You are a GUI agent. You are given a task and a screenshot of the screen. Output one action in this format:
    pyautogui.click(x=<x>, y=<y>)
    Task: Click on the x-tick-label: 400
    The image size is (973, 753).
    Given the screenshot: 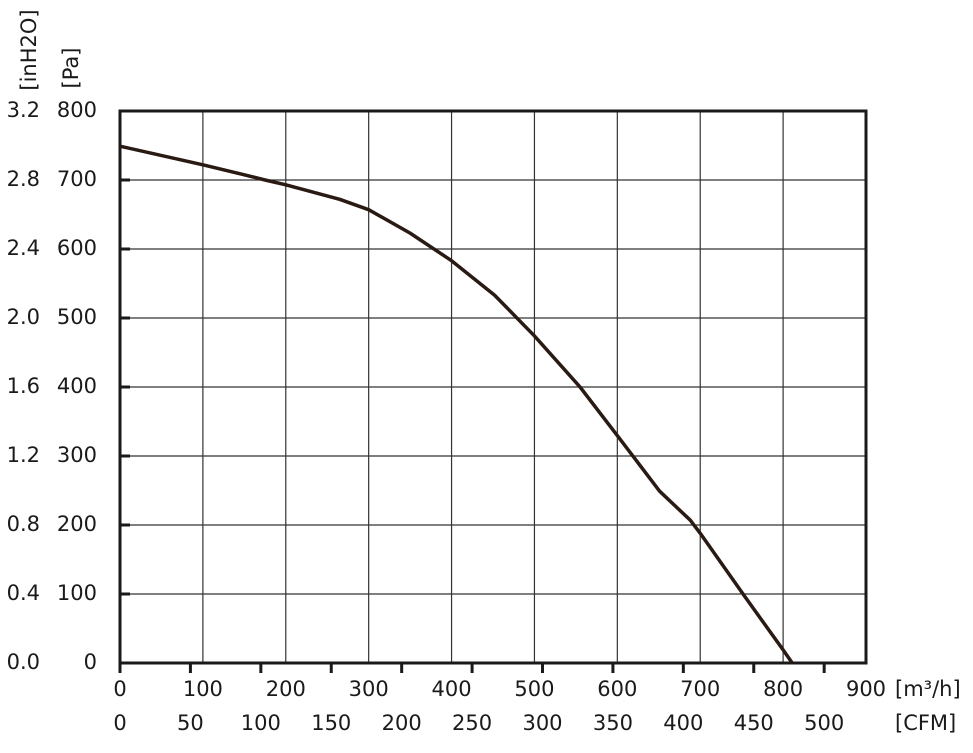 What is the action you would take?
    pyautogui.click(x=452, y=689)
    